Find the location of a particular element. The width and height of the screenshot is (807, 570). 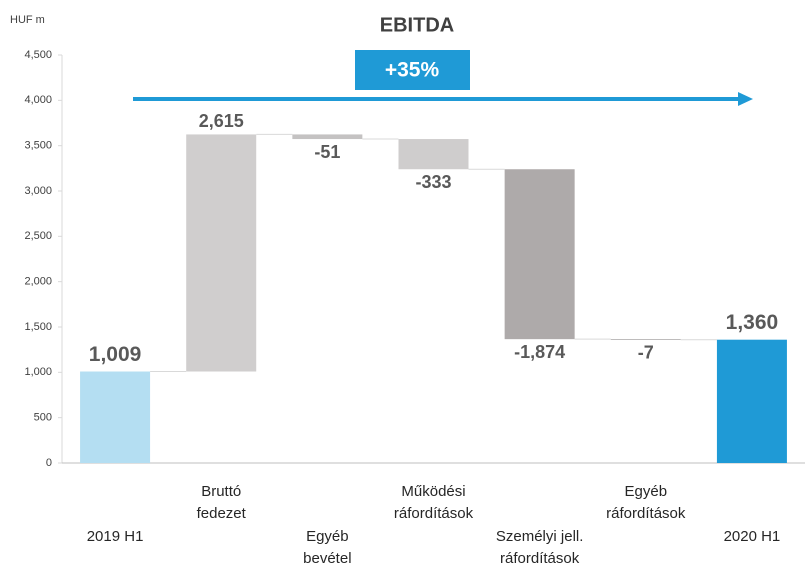

value-label: -333 is located at coordinates (433, 182).